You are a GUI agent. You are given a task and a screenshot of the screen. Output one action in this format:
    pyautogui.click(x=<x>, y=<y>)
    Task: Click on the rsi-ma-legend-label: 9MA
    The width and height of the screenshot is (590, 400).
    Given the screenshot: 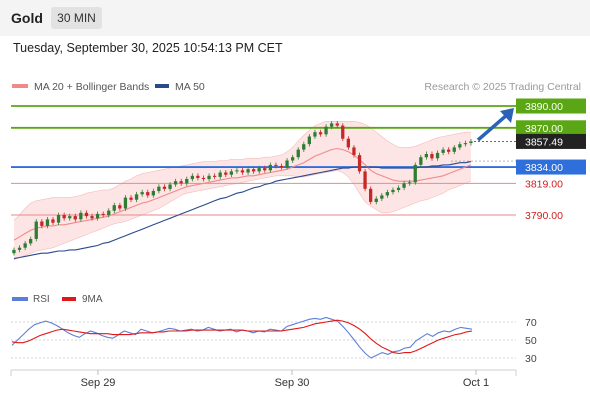 What is the action you would take?
    pyautogui.click(x=92, y=299)
    